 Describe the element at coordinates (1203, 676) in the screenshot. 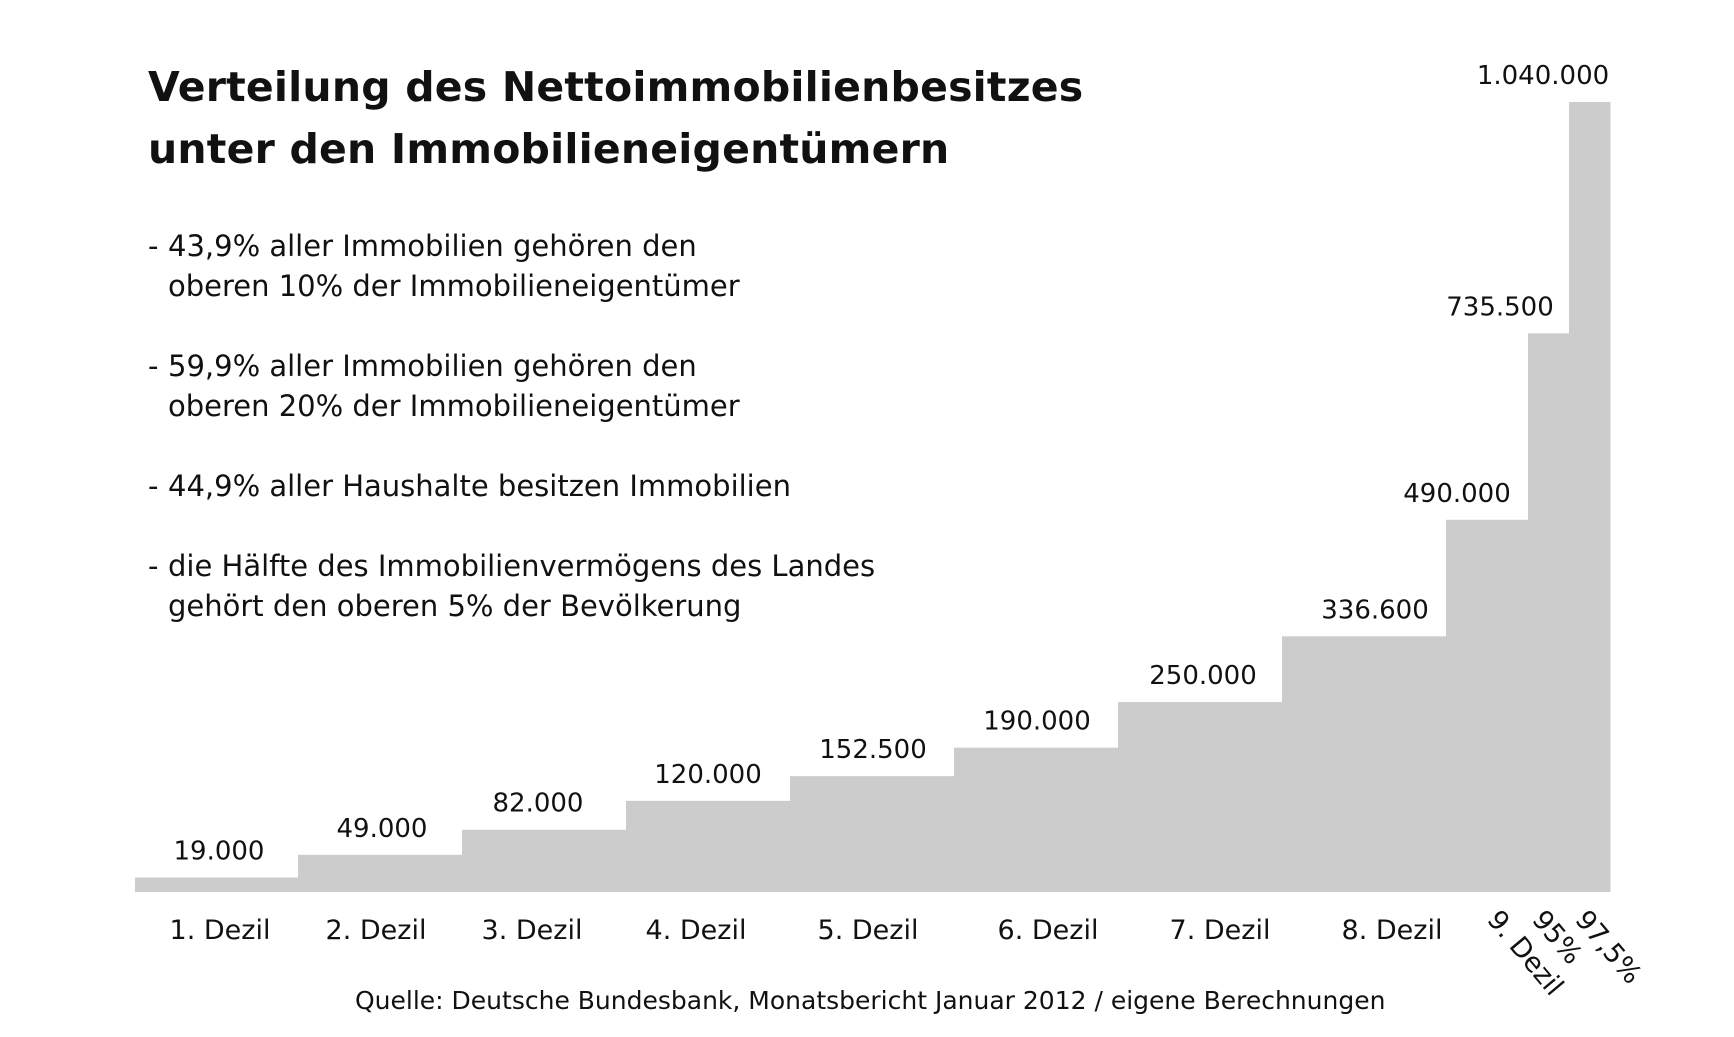

I see `value-label: 250.000` at that location.